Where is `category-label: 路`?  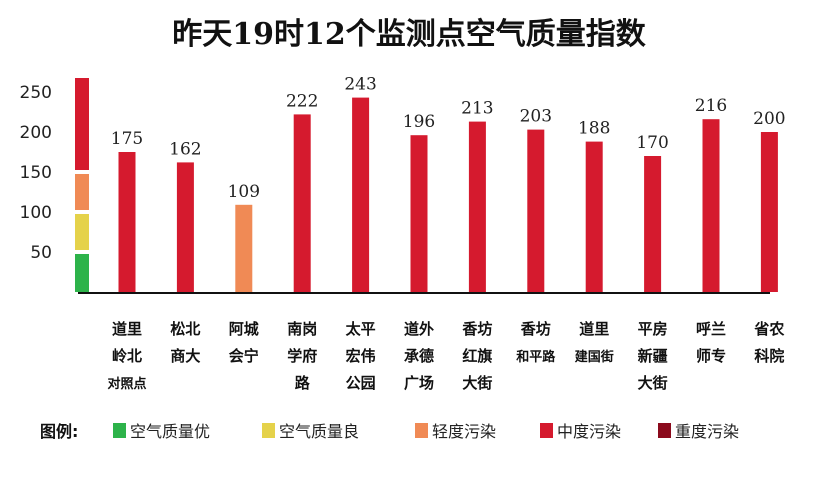 category-label: 路 is located at coordinates (303, 383).